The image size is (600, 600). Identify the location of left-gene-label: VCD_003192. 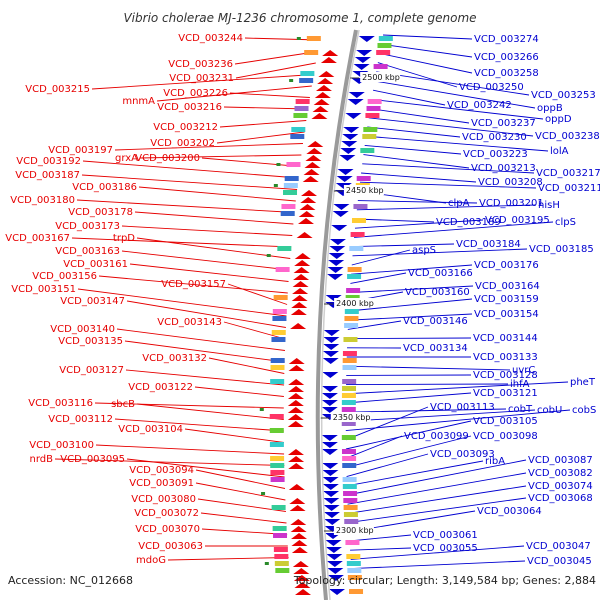
(48, 161).